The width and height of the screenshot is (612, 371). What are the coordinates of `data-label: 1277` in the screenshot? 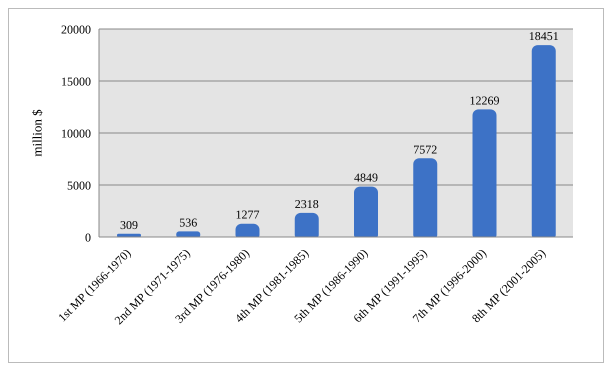 It's located at (248, 215).